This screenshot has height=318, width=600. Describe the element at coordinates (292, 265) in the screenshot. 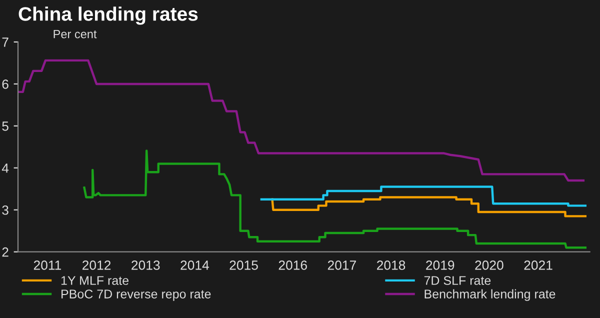

I see `x-tick-label: 2016` at that location.